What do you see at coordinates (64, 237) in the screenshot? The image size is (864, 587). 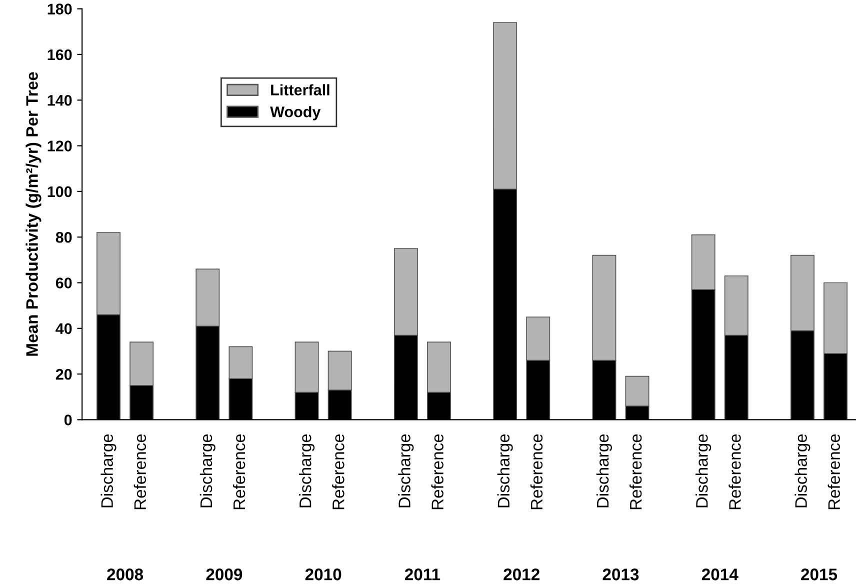 I see `y-tick-label: 80` at bounding box center [64, 237].